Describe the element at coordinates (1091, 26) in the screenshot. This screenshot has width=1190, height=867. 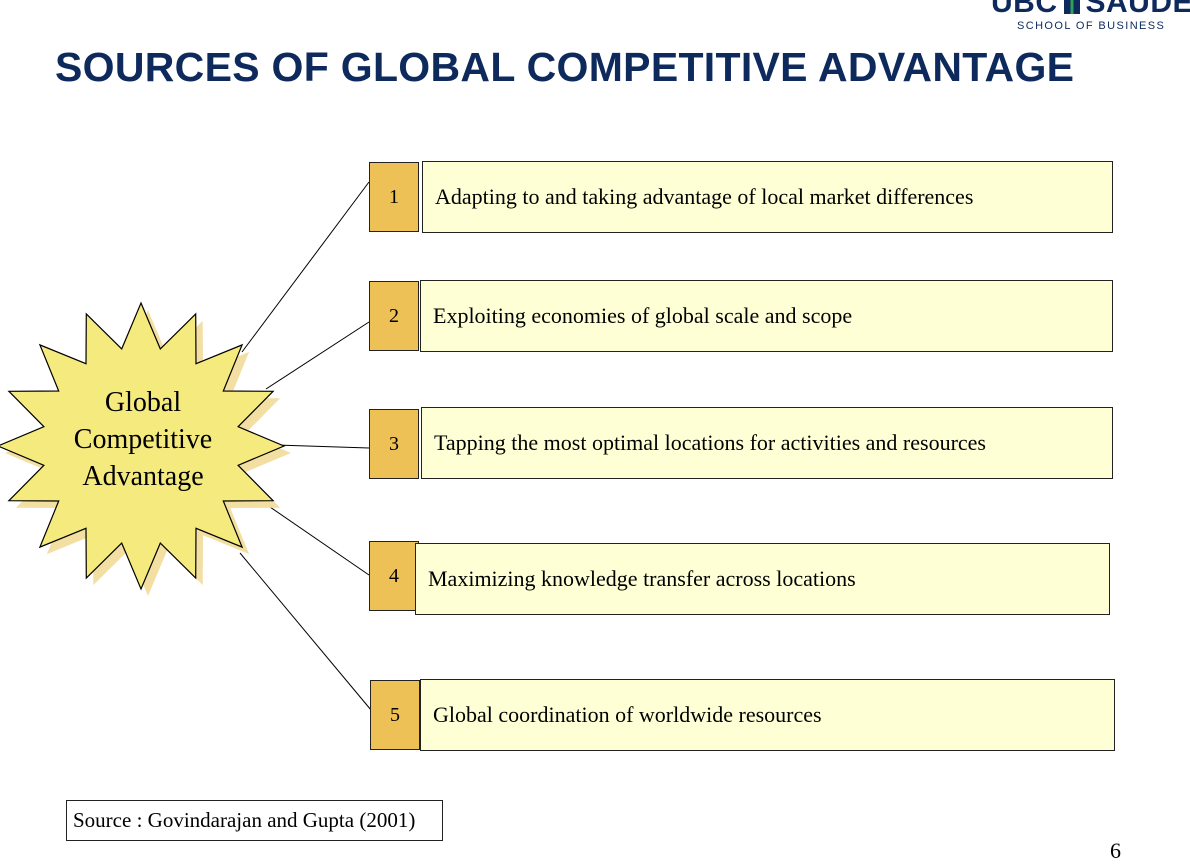
I see `logo-subtitle: SCHOOL OF BUSINESS` at that location.